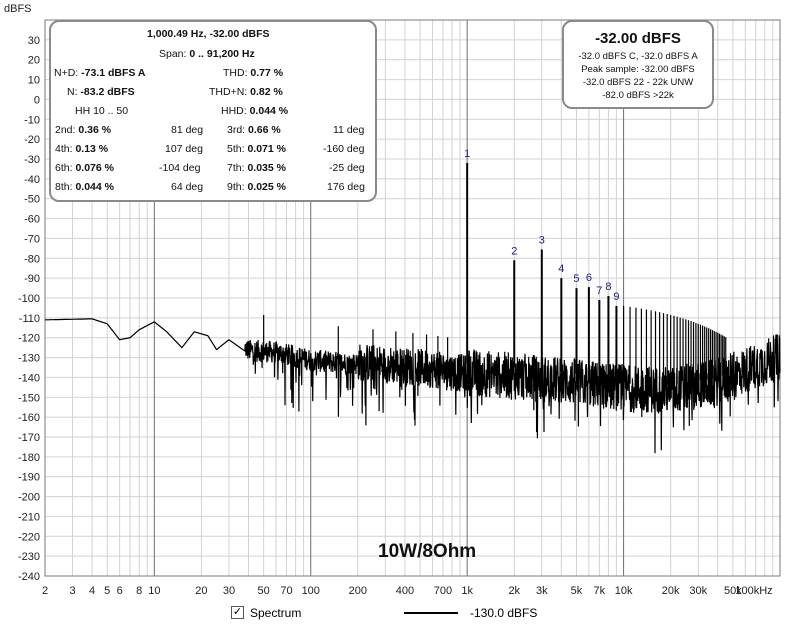 This screenshot has width=800, height=628. Describe the element at coordinates (431, 613) in the screenshot. I see `legend-line-swatch` at that location.